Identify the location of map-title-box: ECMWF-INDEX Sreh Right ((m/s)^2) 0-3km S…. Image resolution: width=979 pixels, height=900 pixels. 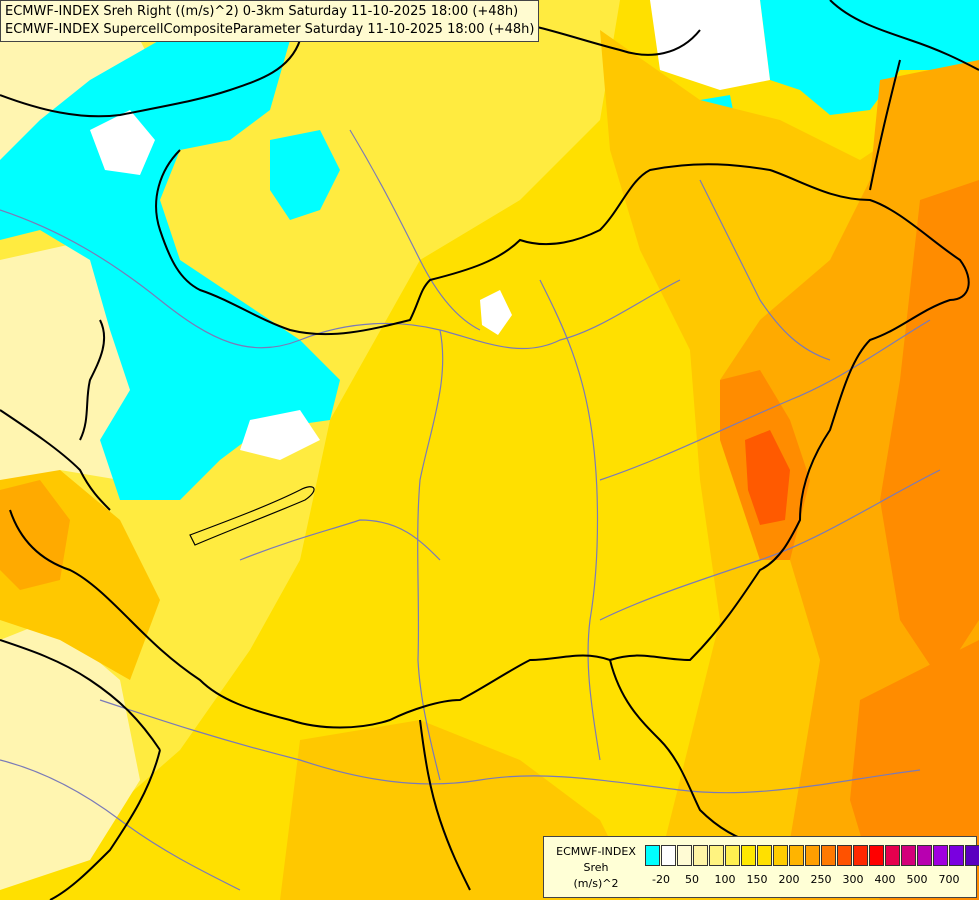
(270, 21).